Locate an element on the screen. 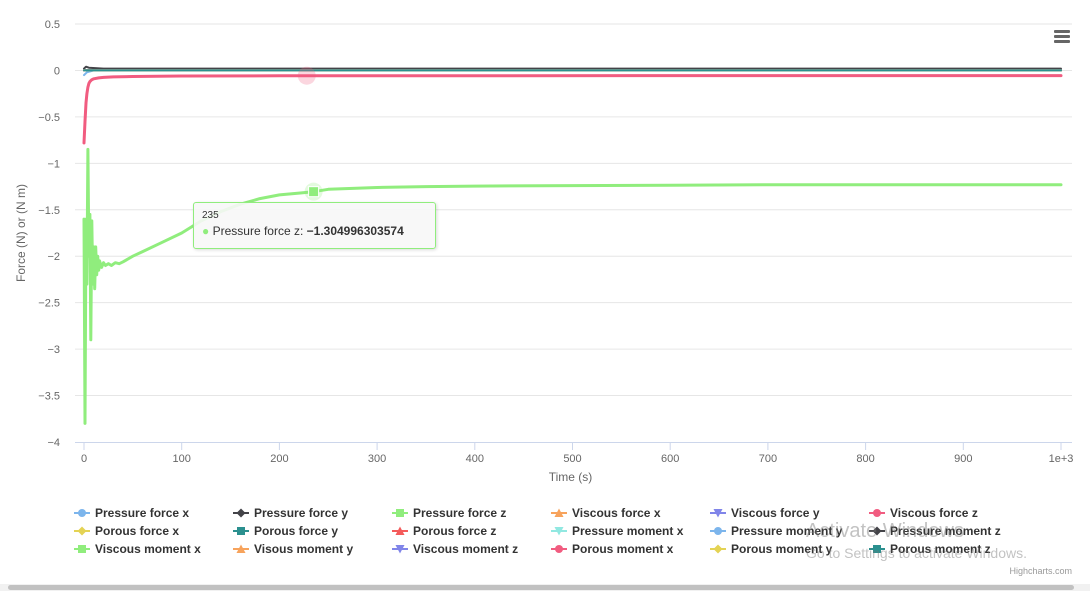 This screenshot has width=1090, height=596. legend-label: Pressure force x is located at coordinates (142, 513).